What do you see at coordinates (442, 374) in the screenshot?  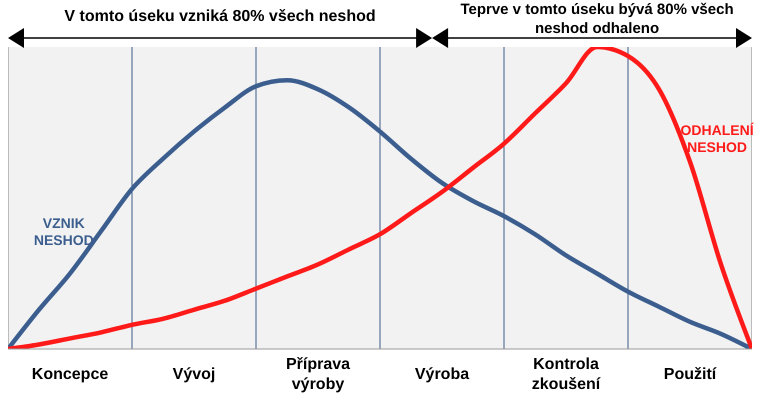 I see `x-tick-label: Výroba` at bounding box center [442, 374].